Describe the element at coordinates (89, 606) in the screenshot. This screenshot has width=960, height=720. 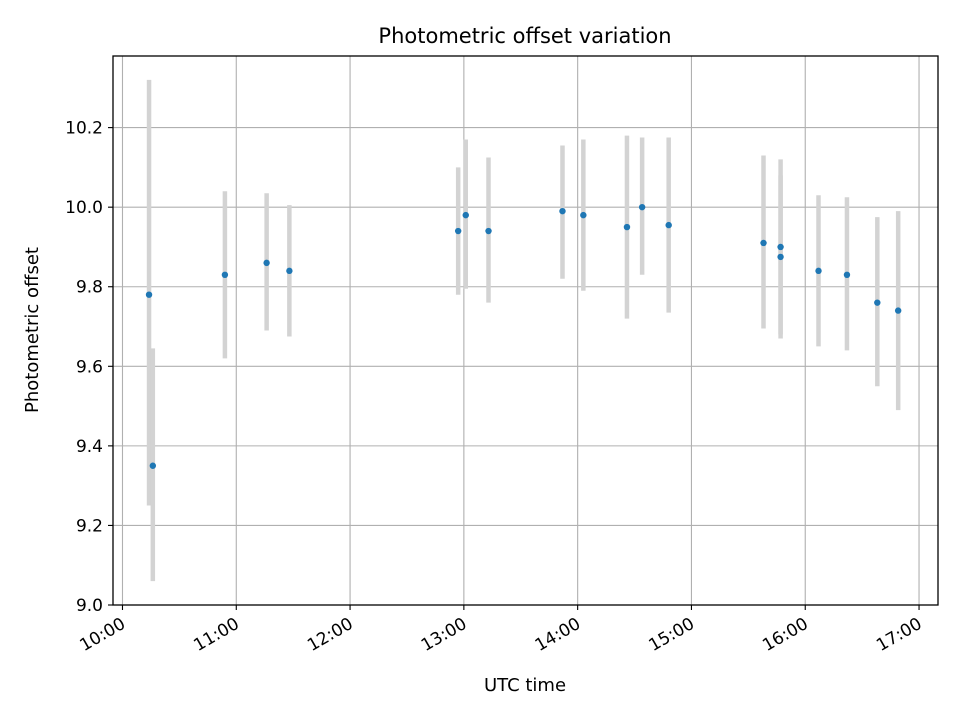
I see `y-tick-label: 9.0` at that location.